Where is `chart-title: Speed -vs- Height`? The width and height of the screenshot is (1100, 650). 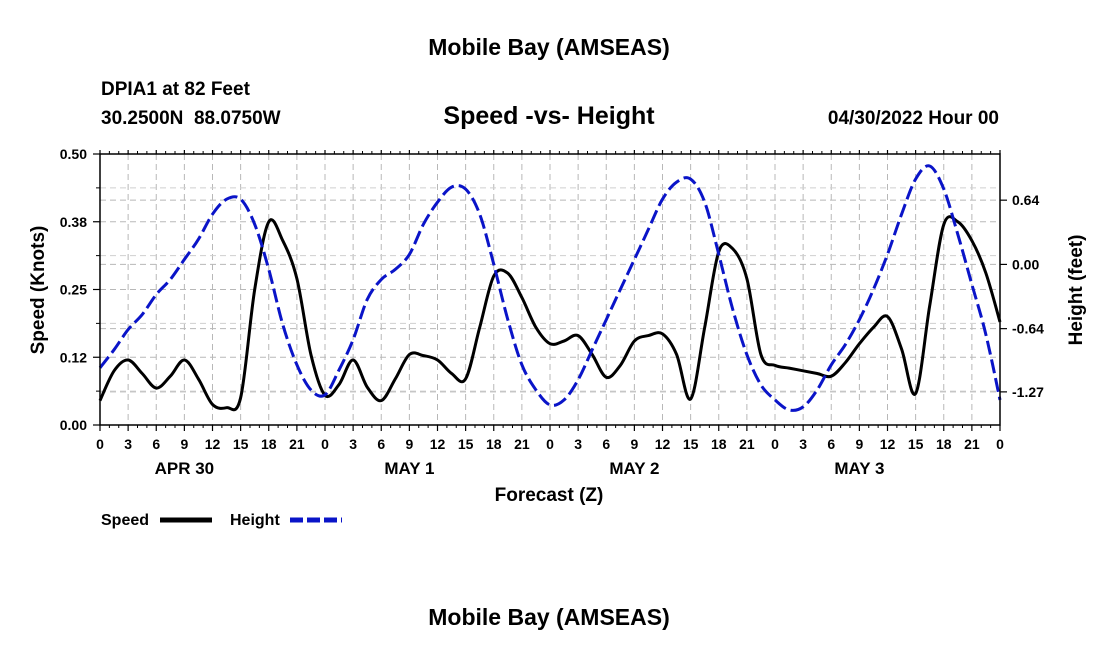
chart-title: Speed -vs- Height is located at coordinates (549, 116).